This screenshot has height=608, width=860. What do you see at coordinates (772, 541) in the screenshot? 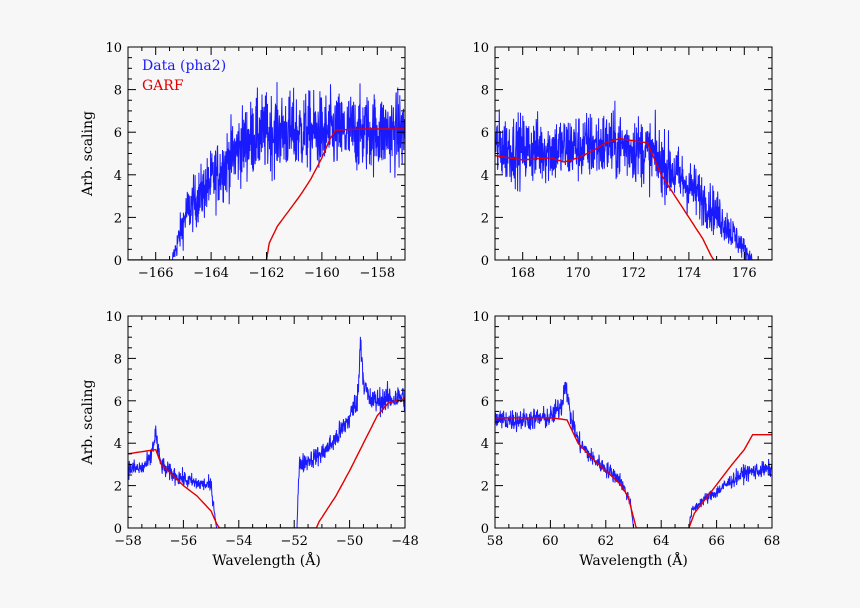
I see `x-tick-label: 68` at bounding box center [772, 541].